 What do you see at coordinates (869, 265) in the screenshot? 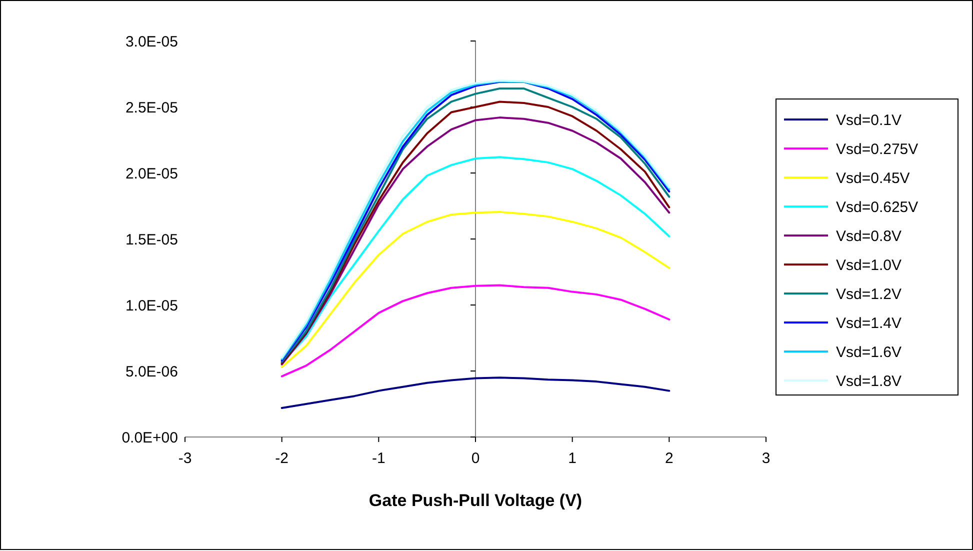
I see `legend-label: Vsd=1.0V` at bounding box center [869, 265].